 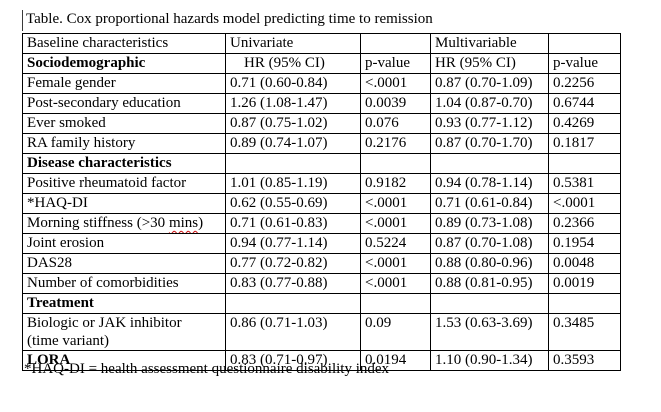 I want to click on uni-hr-cell: 0.94 (0.77-1.14), so click(x=293, y=243).